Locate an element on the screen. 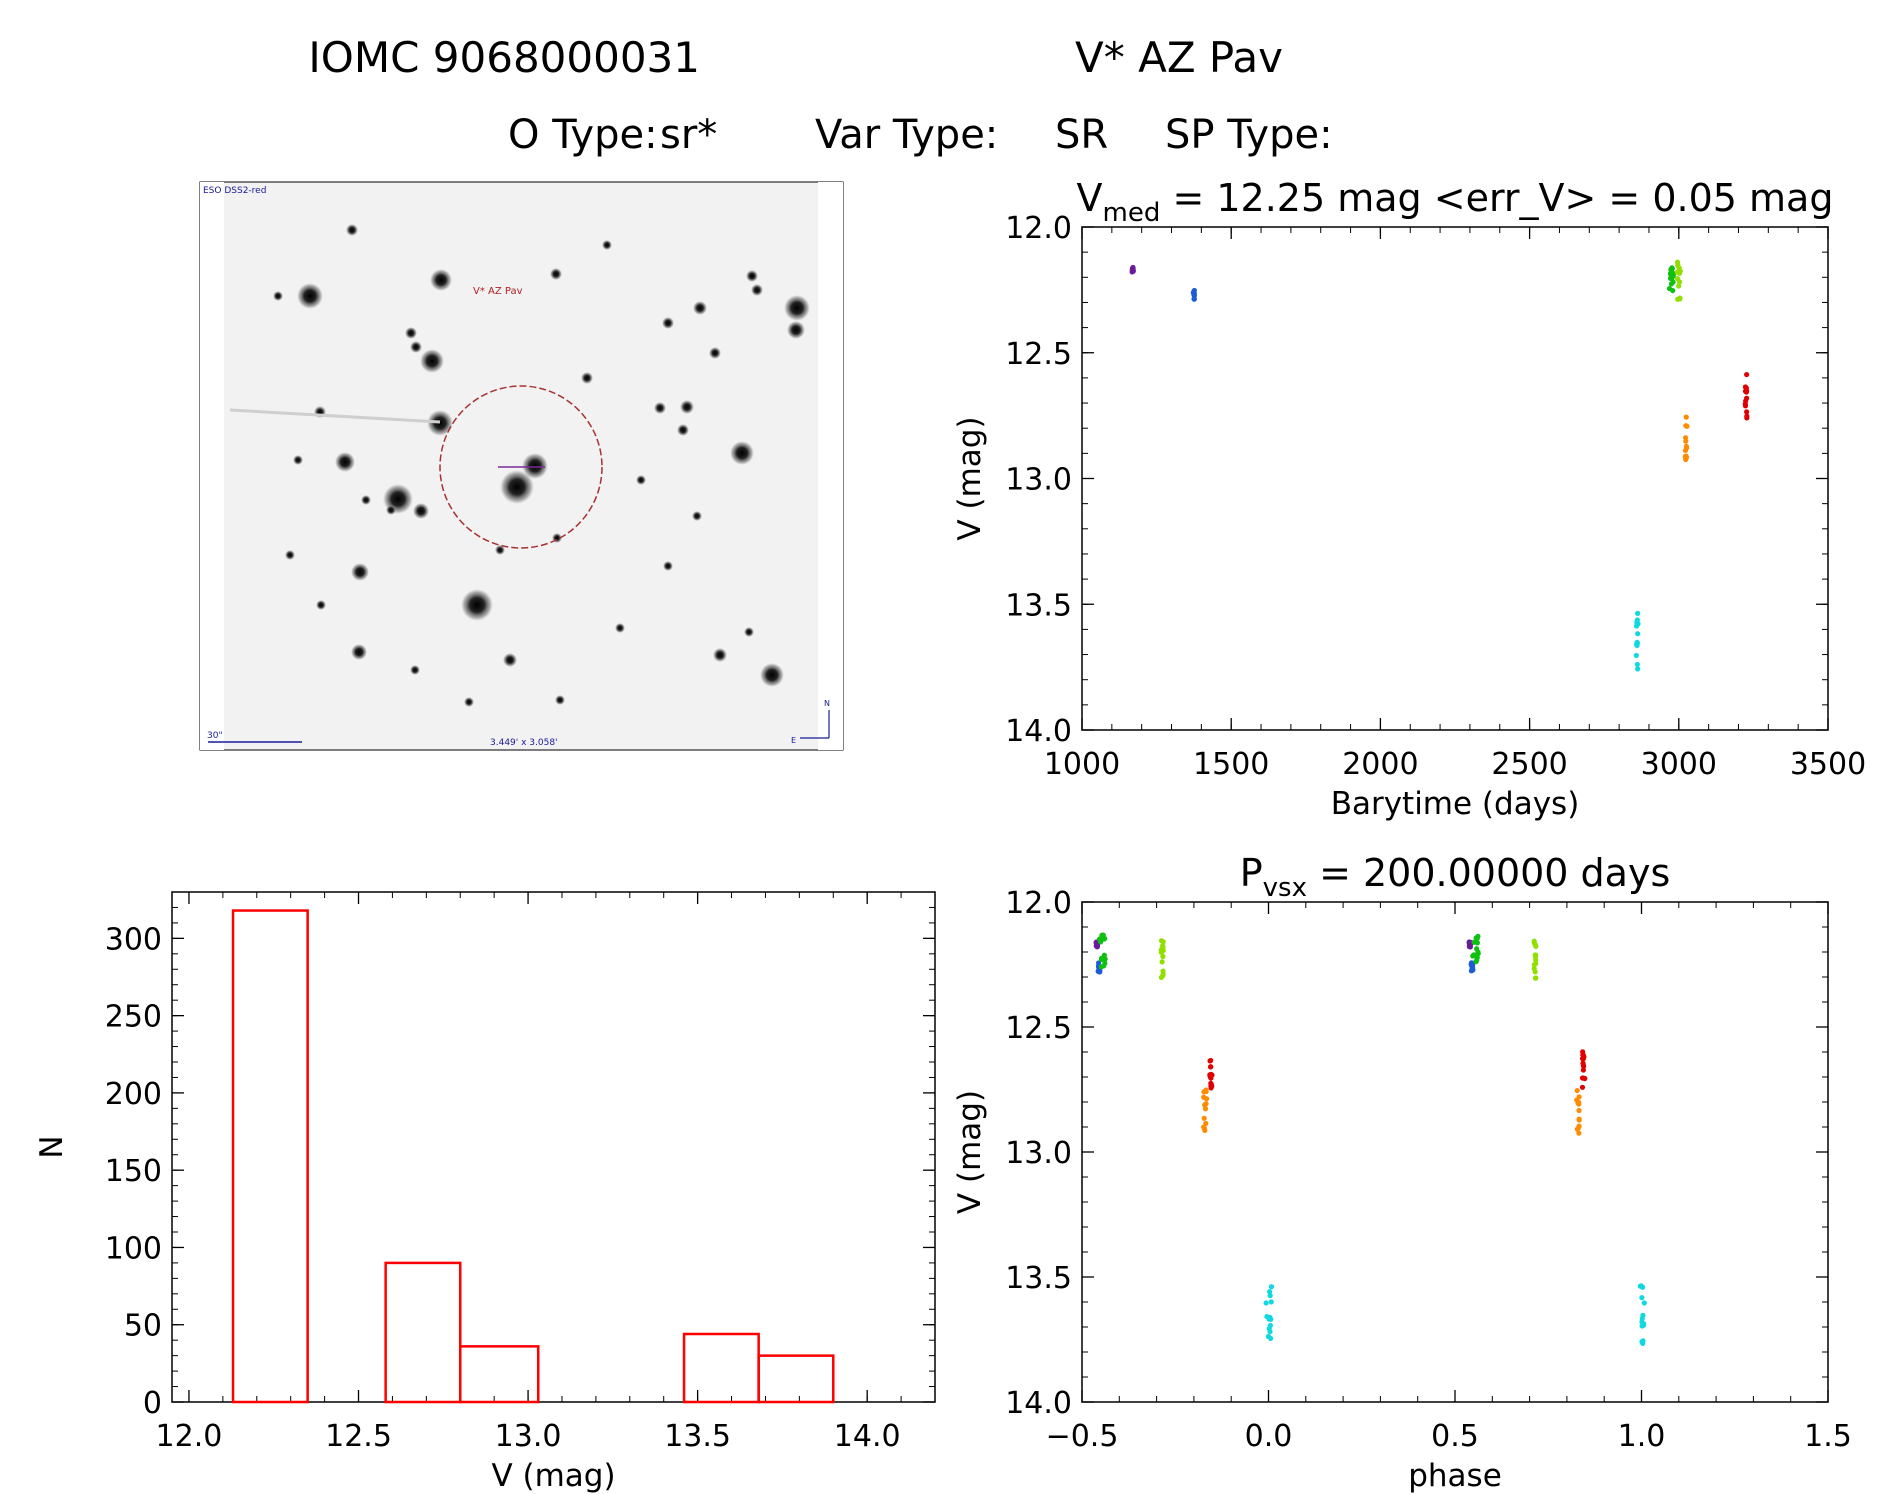 This screenshot has width=1889, height=1494. survey-label: ESO DSS2-red is located at coordinates (234, 191).